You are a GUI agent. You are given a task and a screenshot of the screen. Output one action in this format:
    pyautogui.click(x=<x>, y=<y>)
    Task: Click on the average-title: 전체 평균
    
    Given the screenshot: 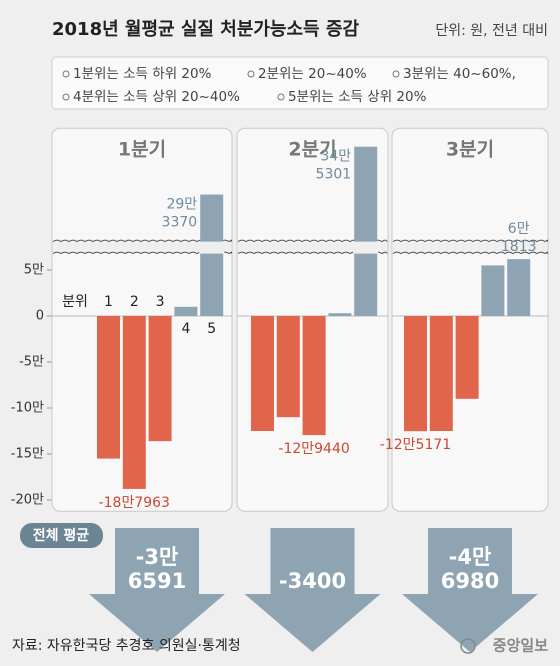 What is the action you would take?
    pyautogui.click(x=61, y=535)
    